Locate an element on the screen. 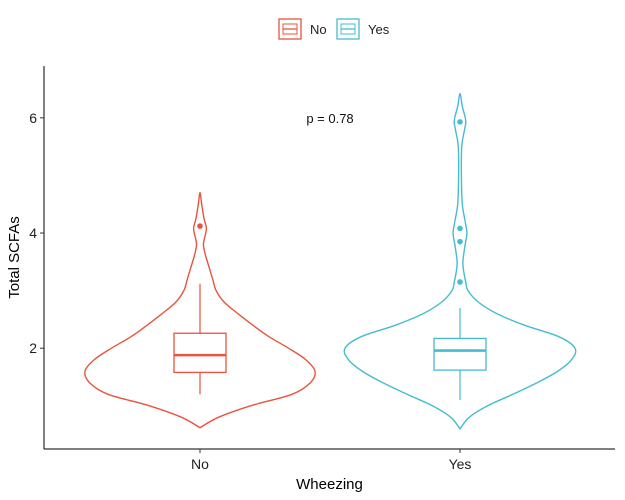  x-tick-label: Yes is located at coordinates (460, 464).